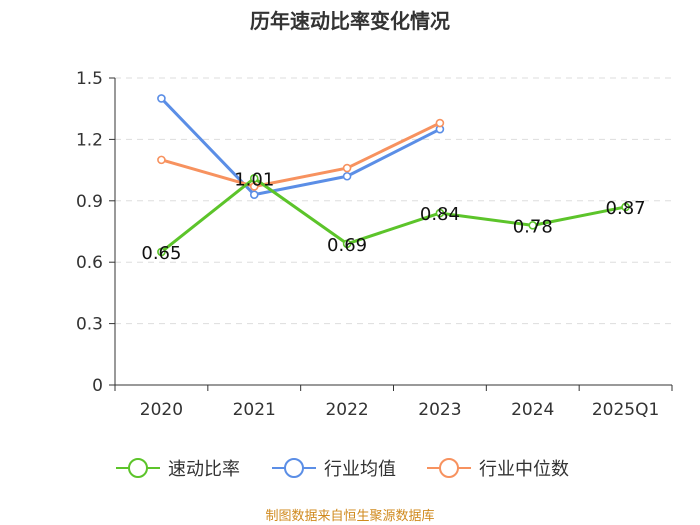 The image size is (700, 525). Describe the element at coordinates (439, 410) in the screenshot. I see `x-tick-label: 2023` at that location.